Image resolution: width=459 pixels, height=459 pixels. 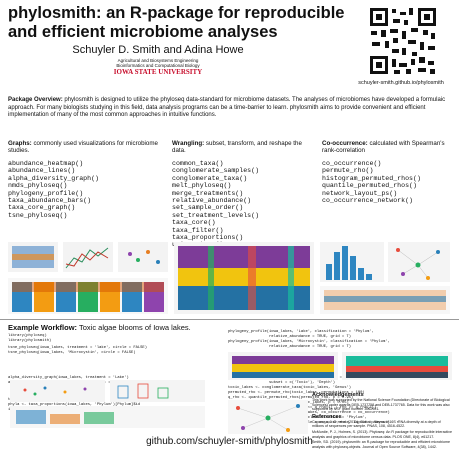 What do you see at coordinates (194, 223) in the screenshot?
I see `function-name: taxa_core()` at bounding box center [194, 223].